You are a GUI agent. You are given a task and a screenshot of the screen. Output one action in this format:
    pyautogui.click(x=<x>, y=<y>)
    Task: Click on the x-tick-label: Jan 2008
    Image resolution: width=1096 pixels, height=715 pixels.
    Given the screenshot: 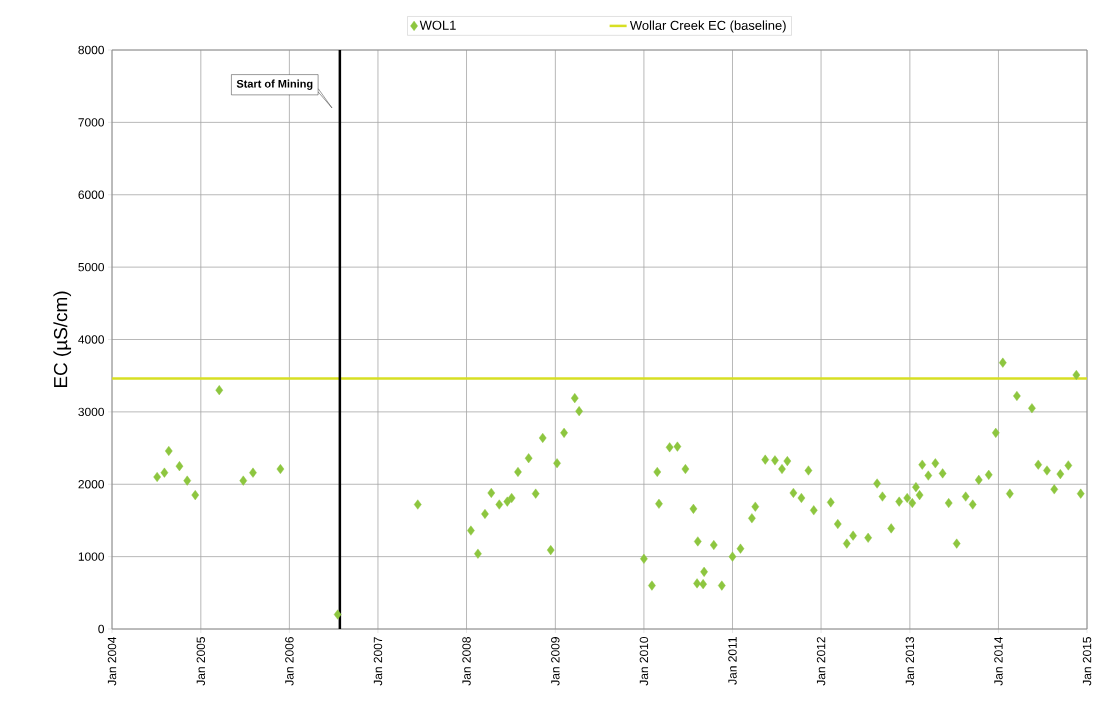 What is the action you would take?
    pyautogui.click(x=466, y=661)
    